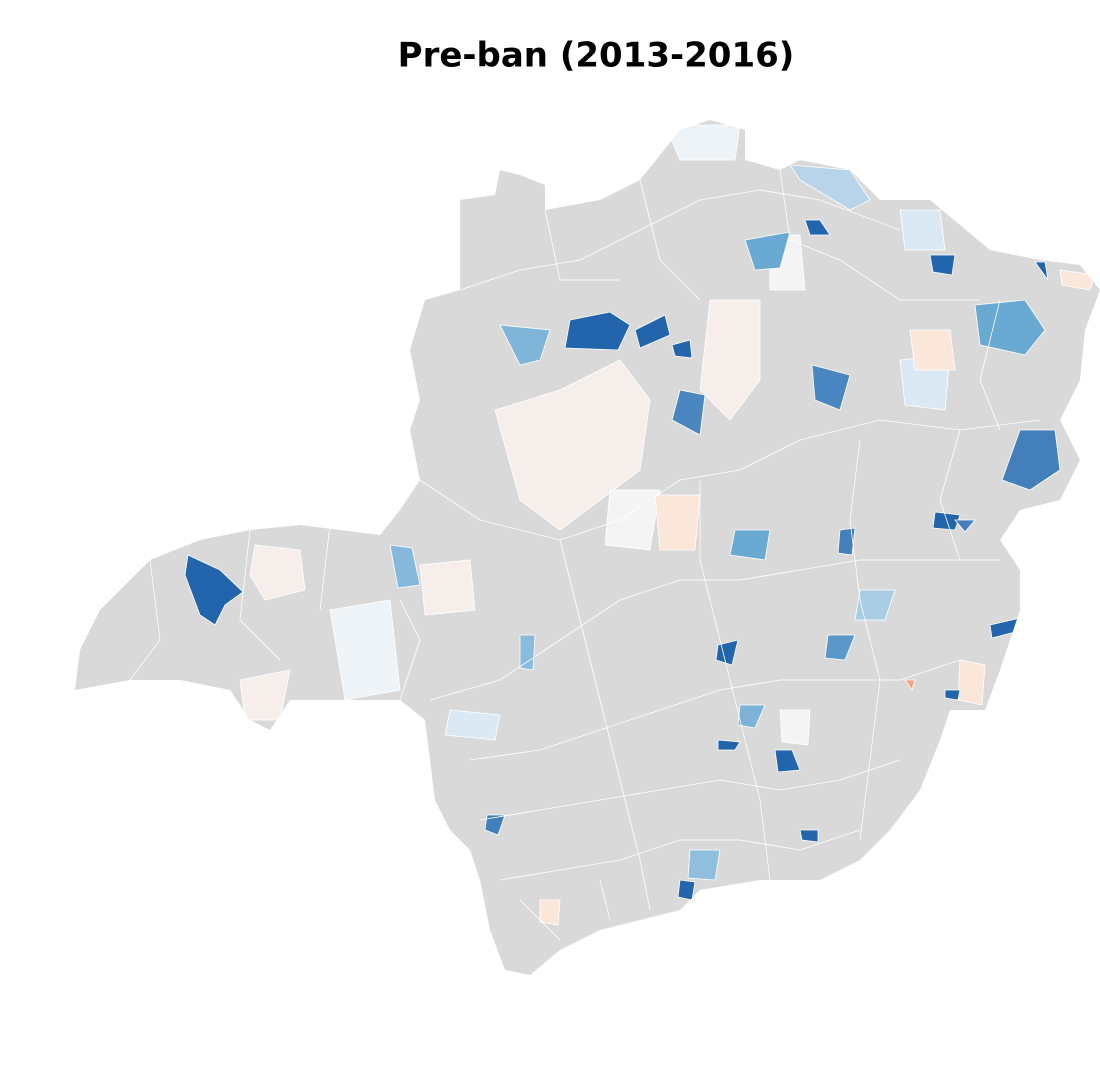 The width and height of the screenshot is (1100, 1086). I want to click on map-title: Pre-ban (2013-2016), so click(596, 56).